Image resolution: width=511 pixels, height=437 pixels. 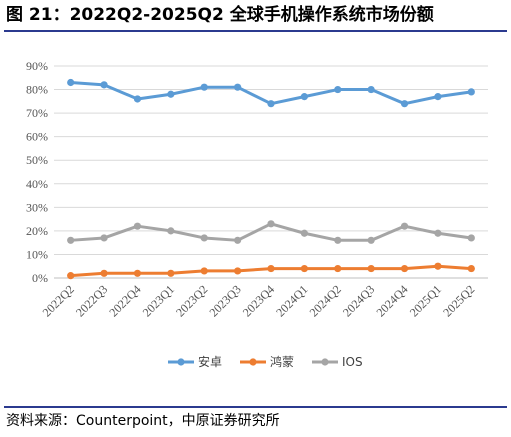 I want to click on y-tick-label: 80%, so click(x=37, y=90).